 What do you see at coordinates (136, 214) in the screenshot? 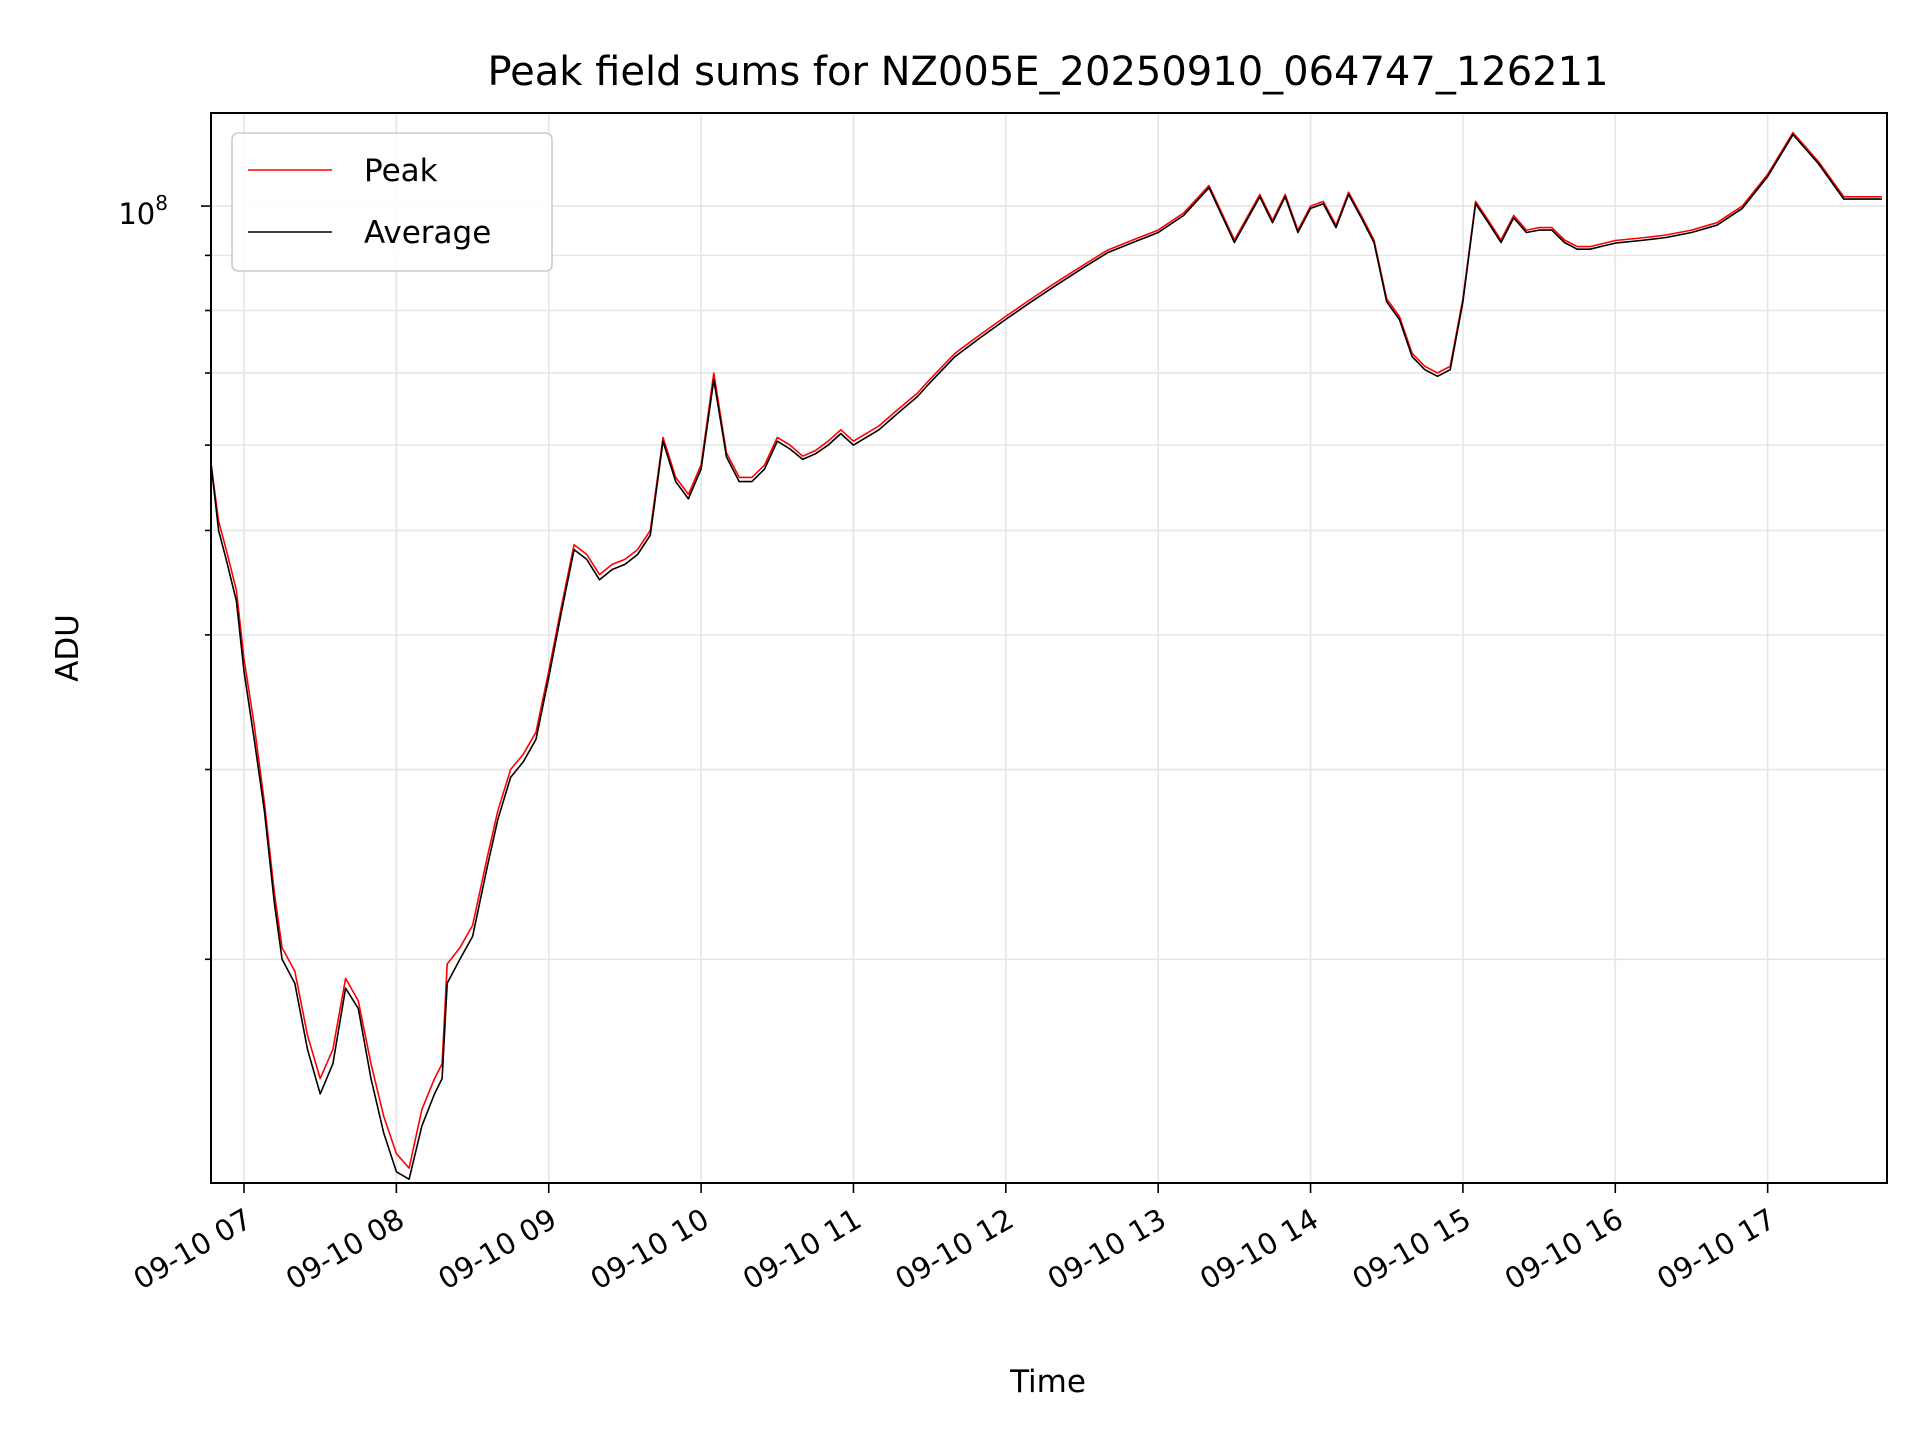
I see `y-tick-base: 10` at bounding box center [136, 214].